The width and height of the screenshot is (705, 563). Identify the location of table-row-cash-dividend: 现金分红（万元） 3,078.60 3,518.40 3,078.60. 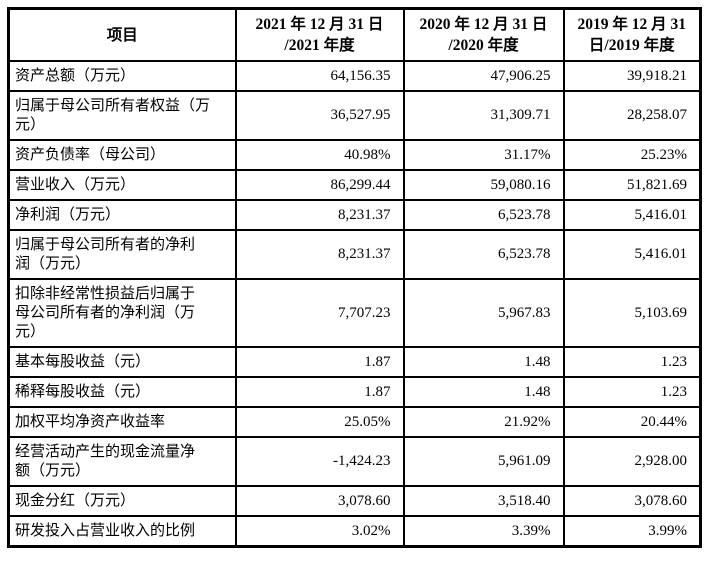
(354, 501).